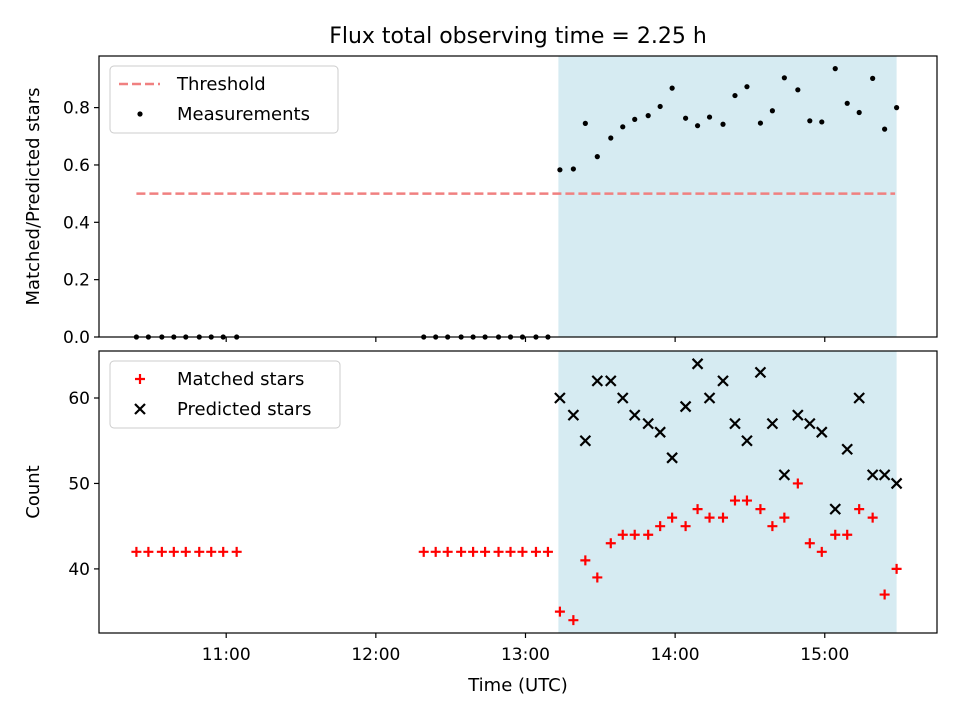 Image resolution: width=960 pixels, height=720 pixels. What do you see at coordinates (76, 223) in the screenshot?
I see `y-tick-label: 0.4` at bounding box center [76, 223].